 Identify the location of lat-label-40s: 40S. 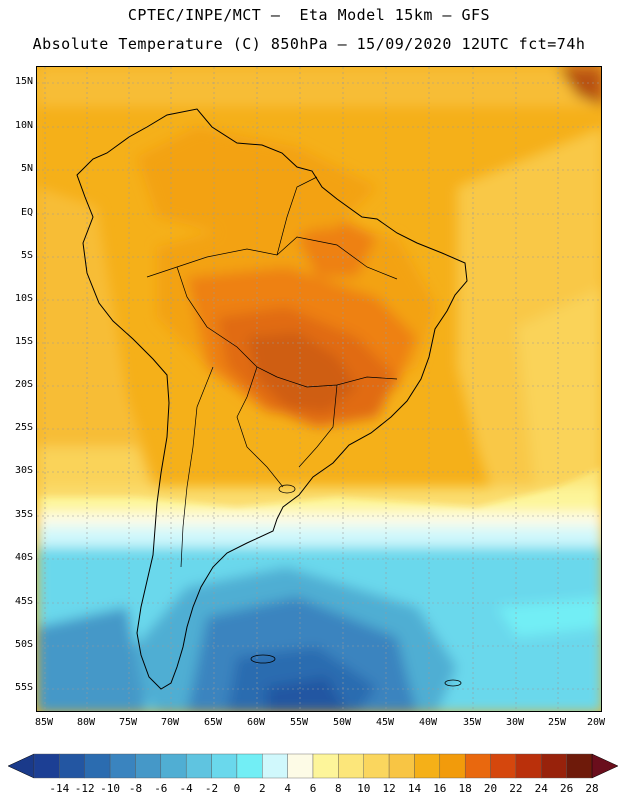
(23, 557).